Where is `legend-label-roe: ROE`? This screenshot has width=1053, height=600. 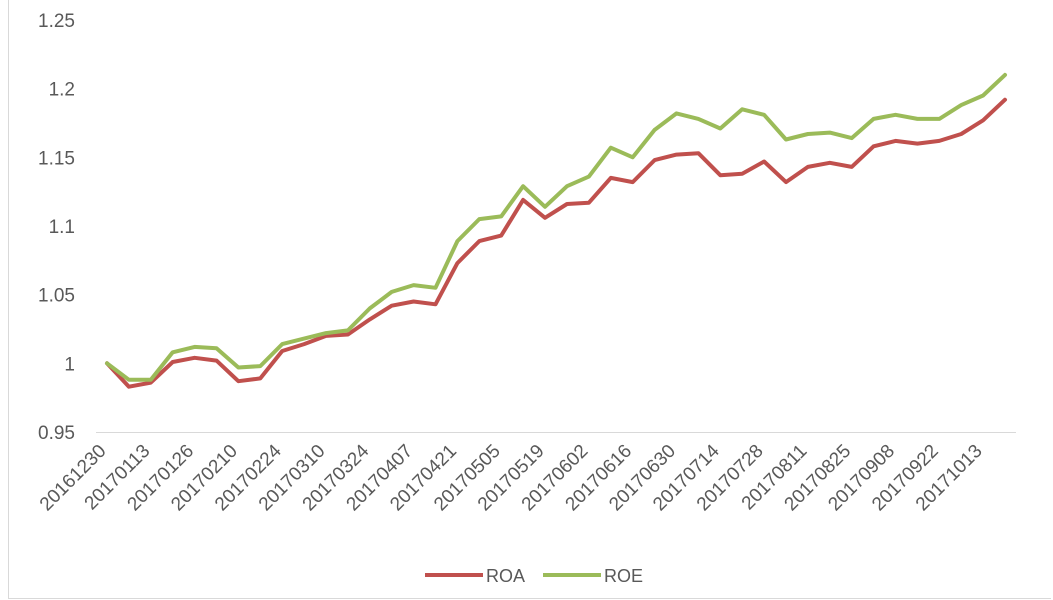 legend-label-roe: ROE is located at coordinates (623, 576).